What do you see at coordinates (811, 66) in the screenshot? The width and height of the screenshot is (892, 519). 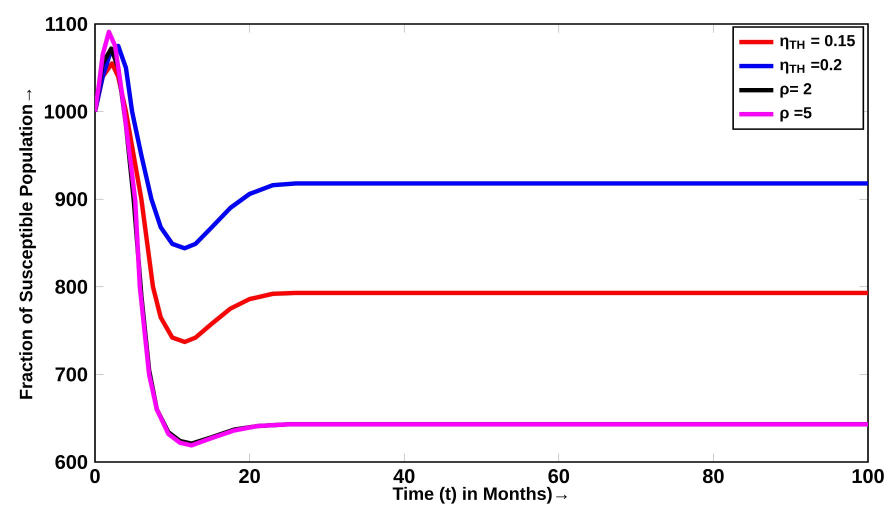 I see `legend-label: η$_{TH}$ =0.2` at bounding box center [811, 66].